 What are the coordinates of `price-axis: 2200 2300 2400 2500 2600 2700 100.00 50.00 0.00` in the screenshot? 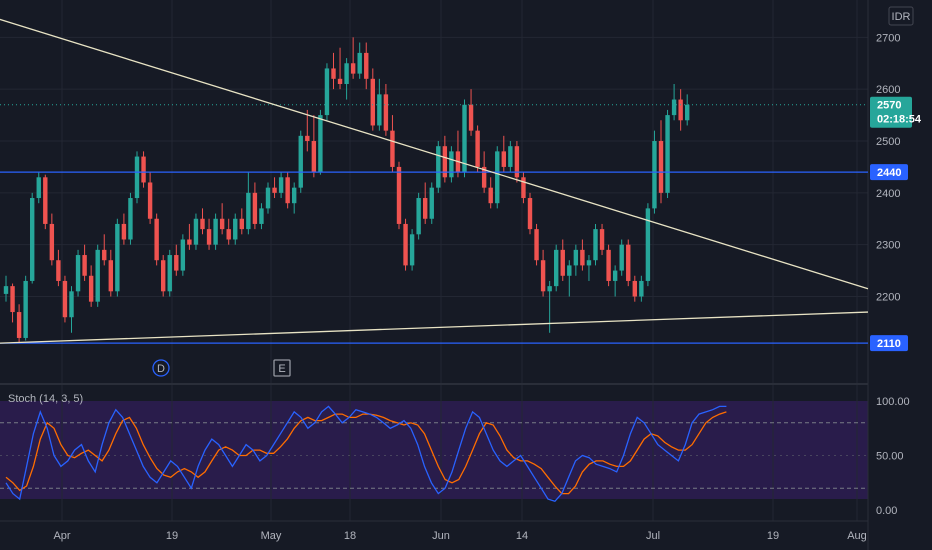 It's located at (893, 274).